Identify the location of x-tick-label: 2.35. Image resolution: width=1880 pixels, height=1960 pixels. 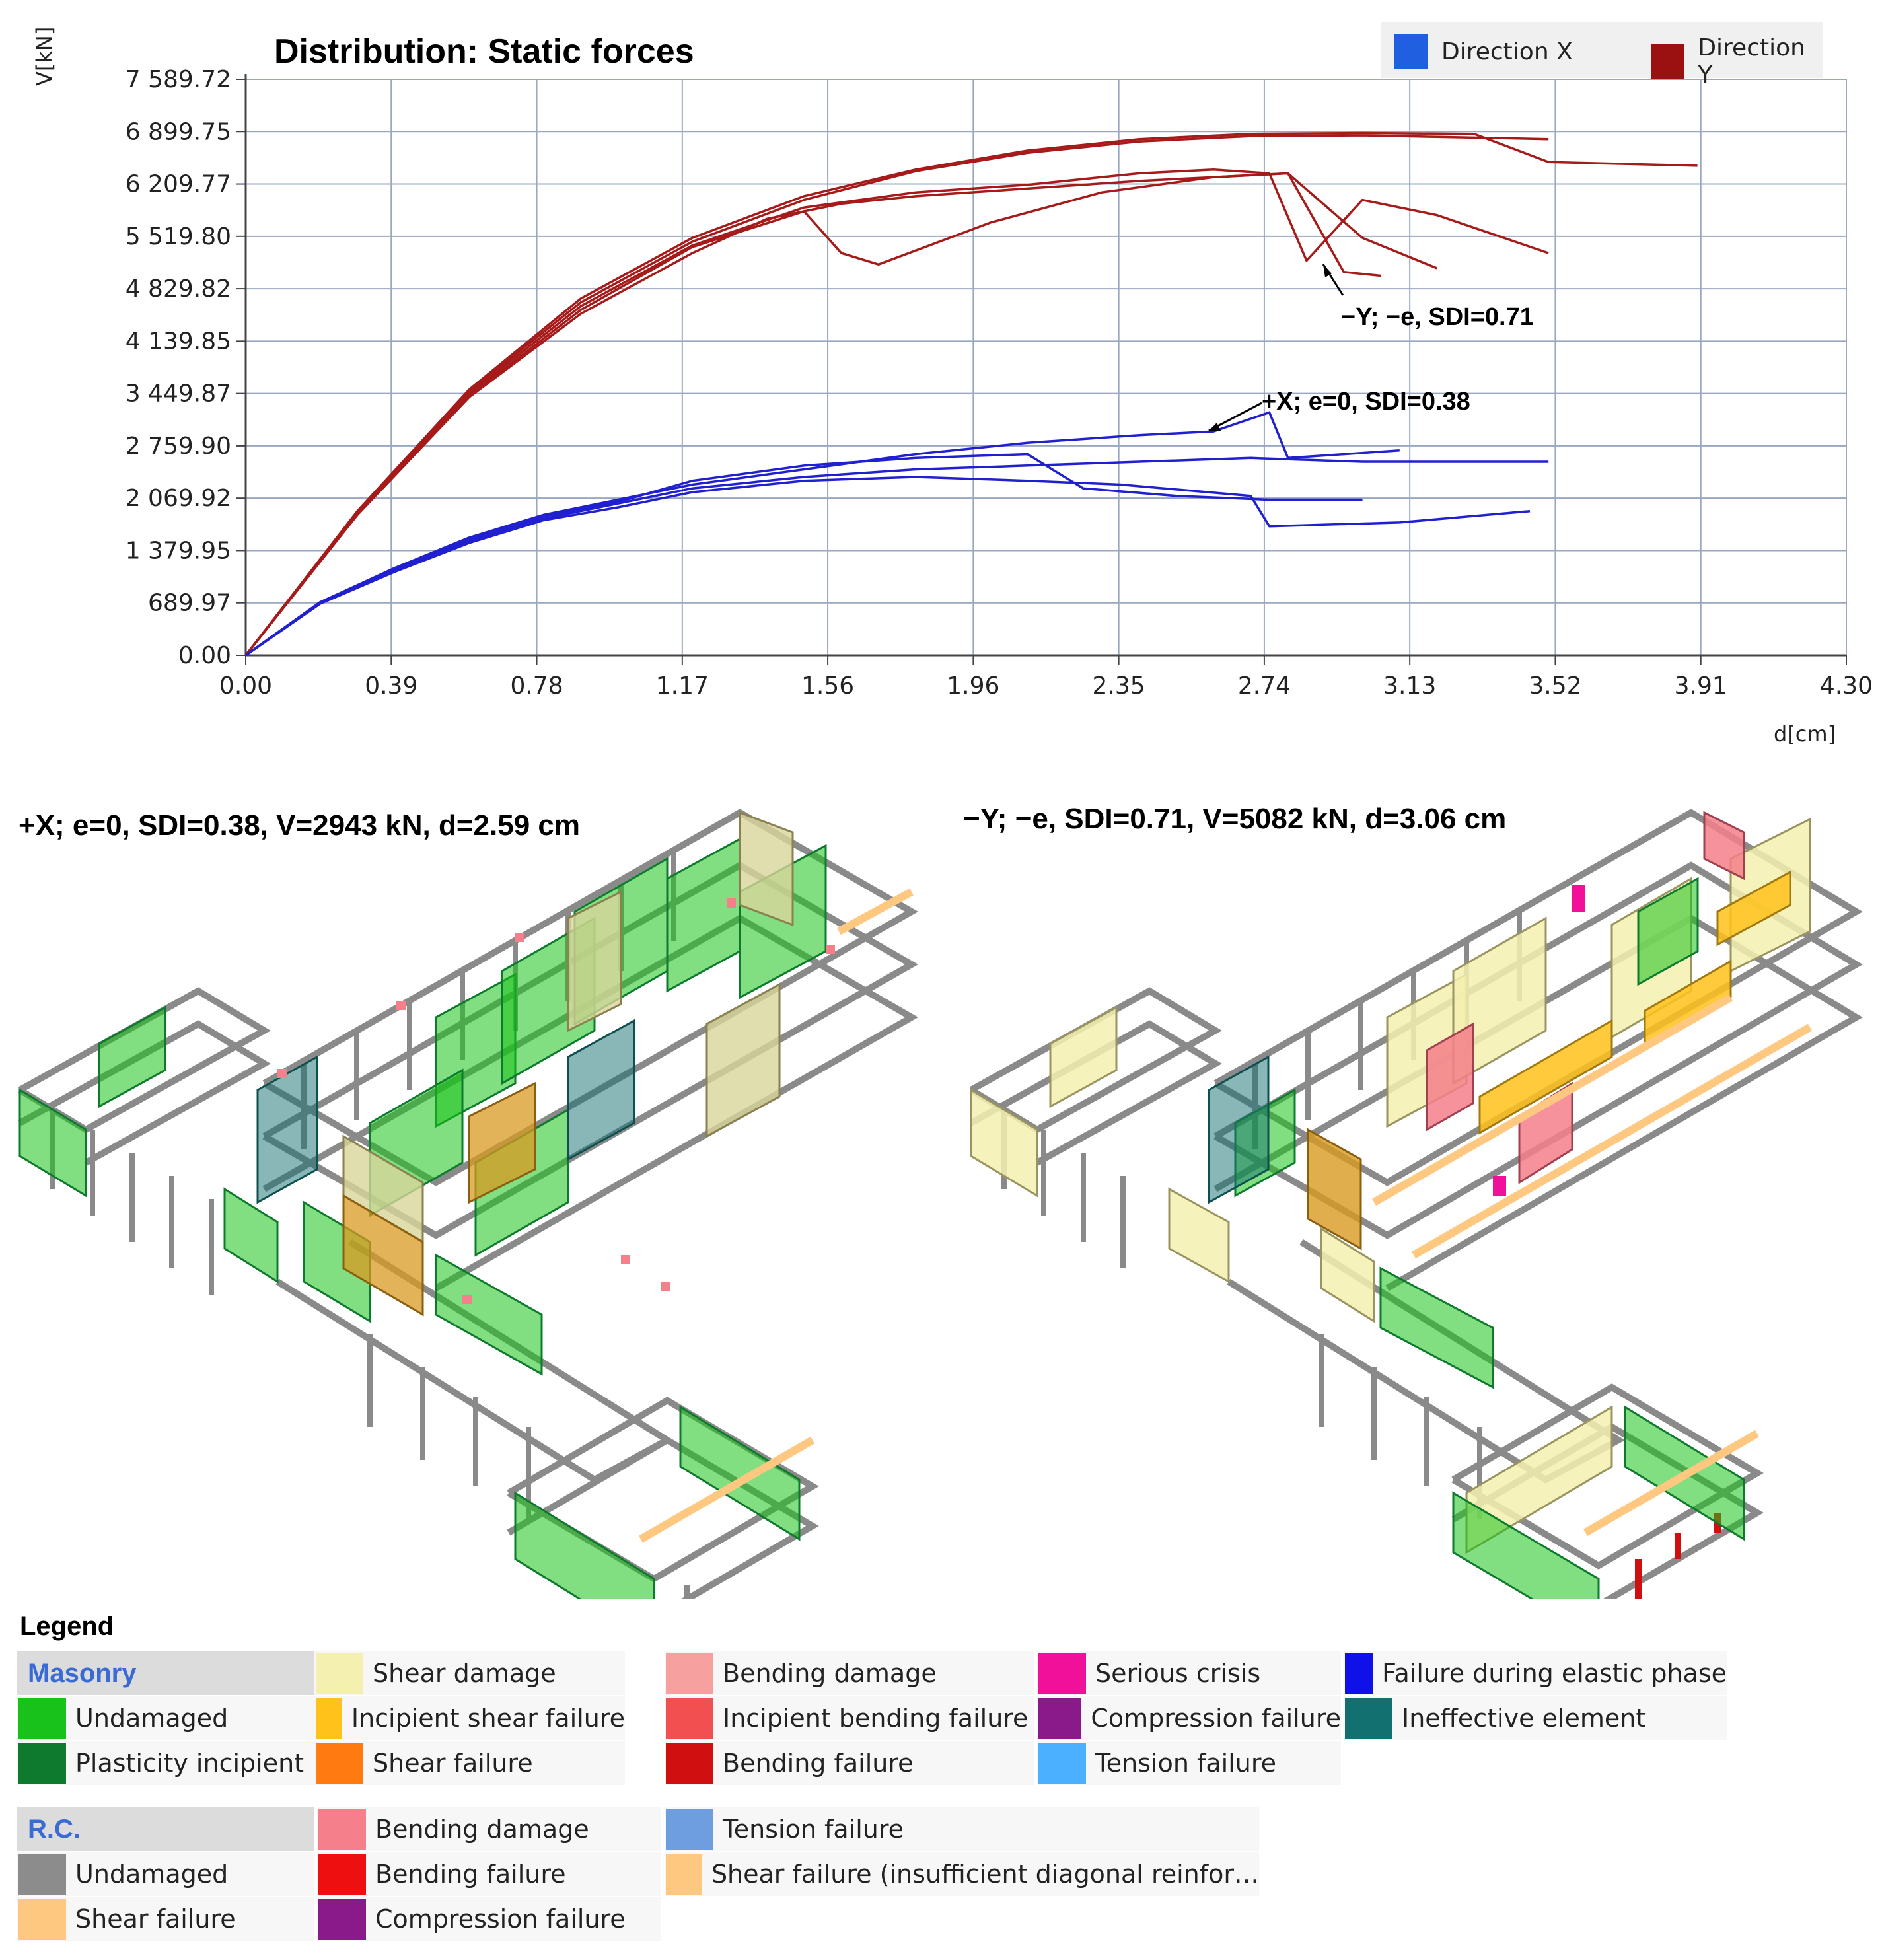
(1119, 686).